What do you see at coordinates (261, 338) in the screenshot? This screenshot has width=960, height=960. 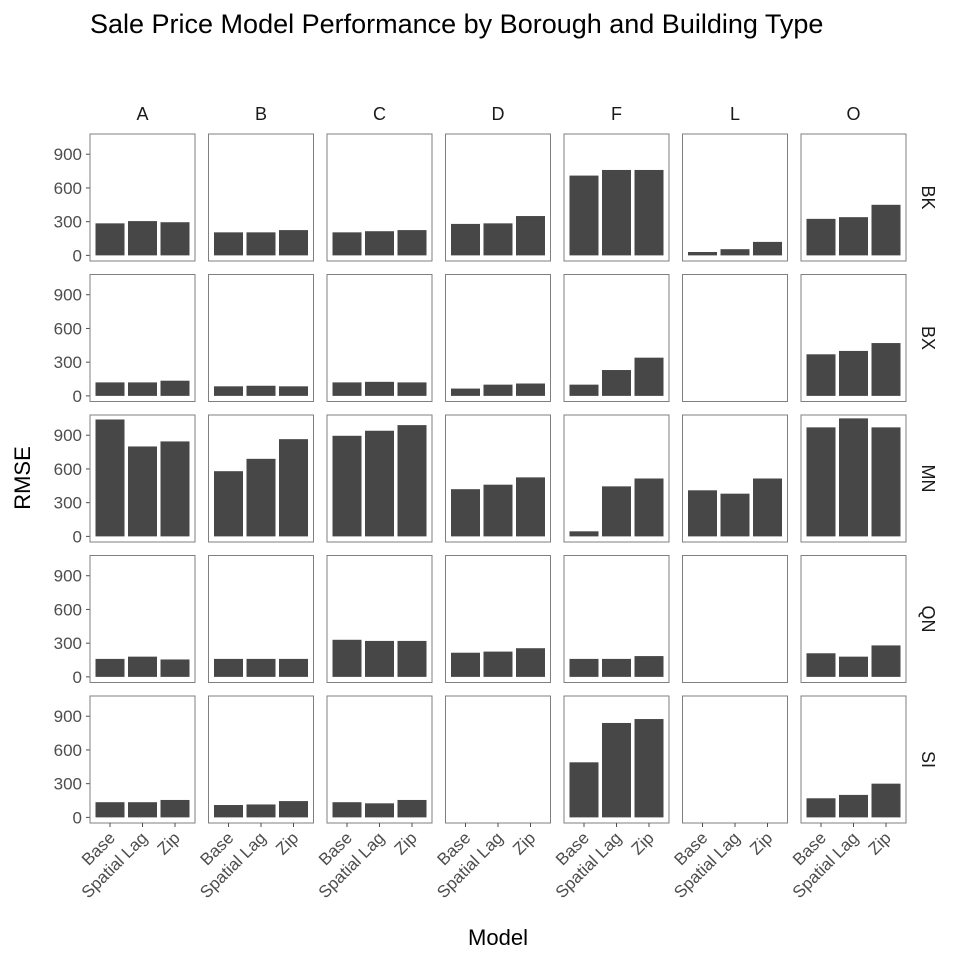 I see `panel-BX-B` at bounding box center [261, 338].